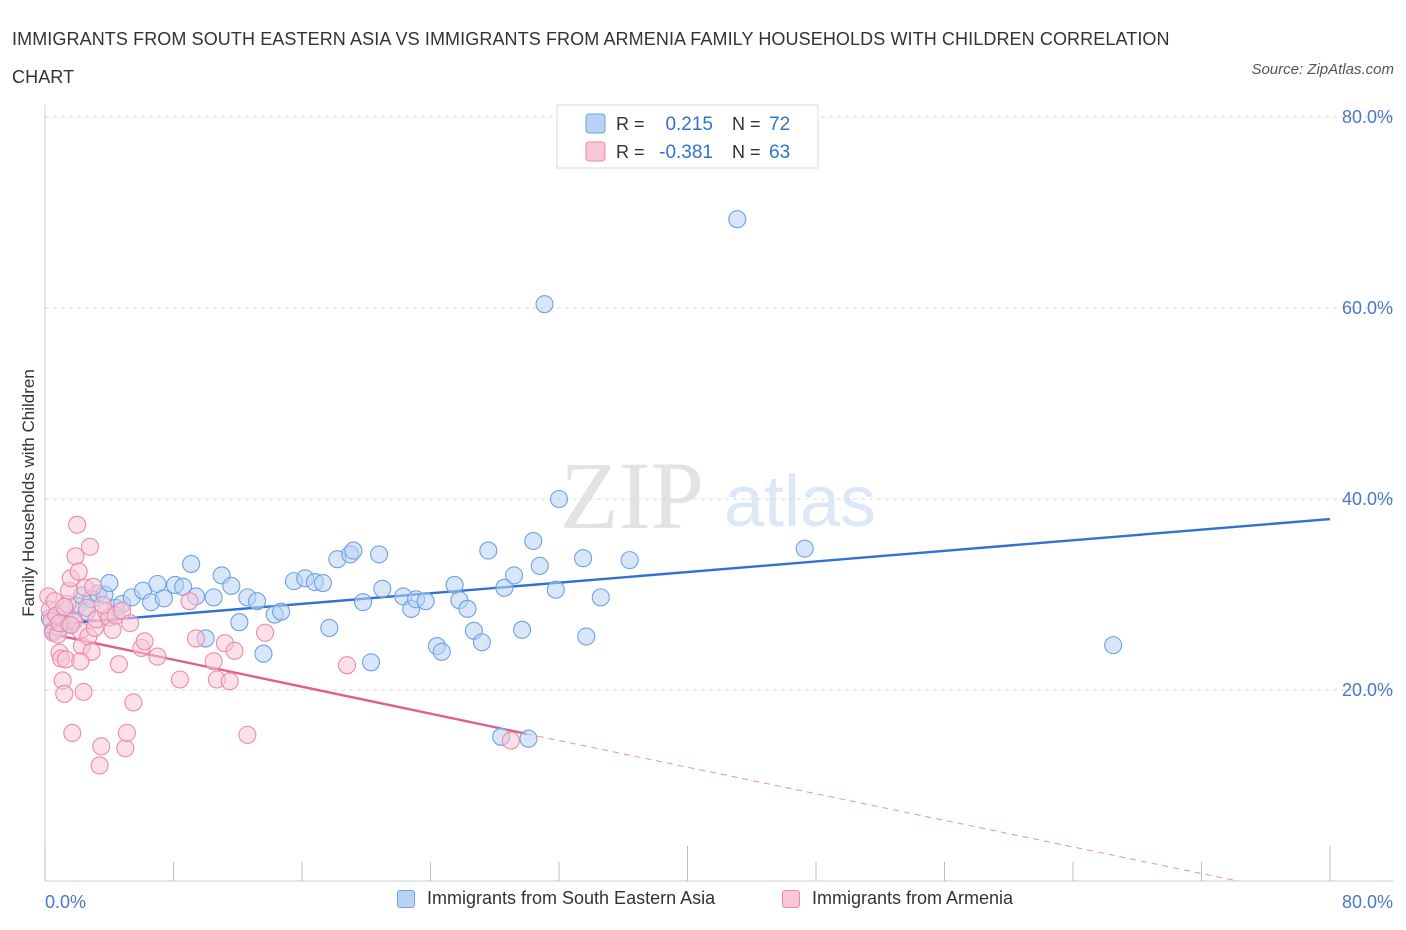 The height and width of the screenshot is (930, 1406). What do you see at coordinates (1367, 690) in the screenshot?
I see `y-tick-label: 20.0%` at bounding box center [1367, 690].